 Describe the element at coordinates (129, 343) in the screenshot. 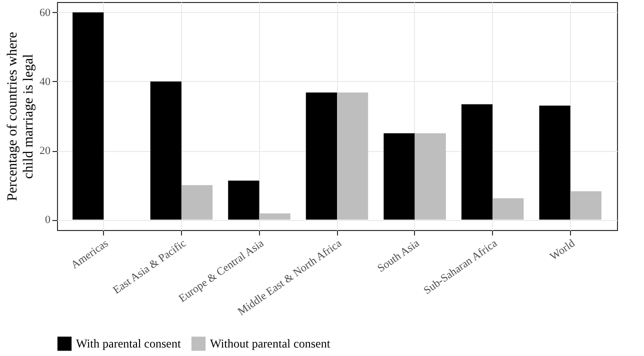

I see `legend-label: With parental consent` at that location.